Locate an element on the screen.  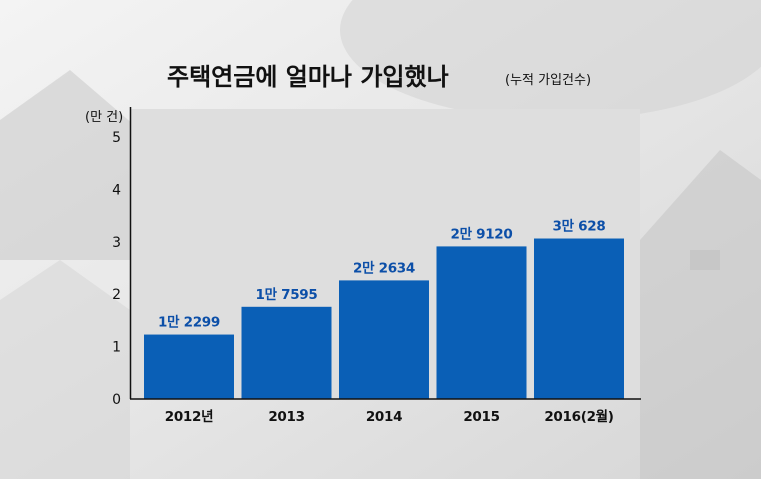
y-tick-label-1: 1 is located at coordinates (116, 348).